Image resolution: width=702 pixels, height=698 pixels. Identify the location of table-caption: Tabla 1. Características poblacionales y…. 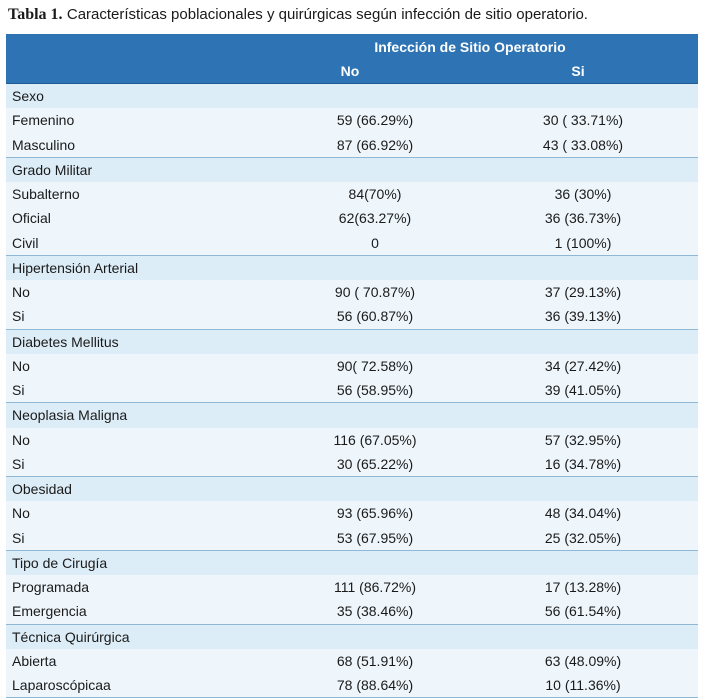
(298, 15).